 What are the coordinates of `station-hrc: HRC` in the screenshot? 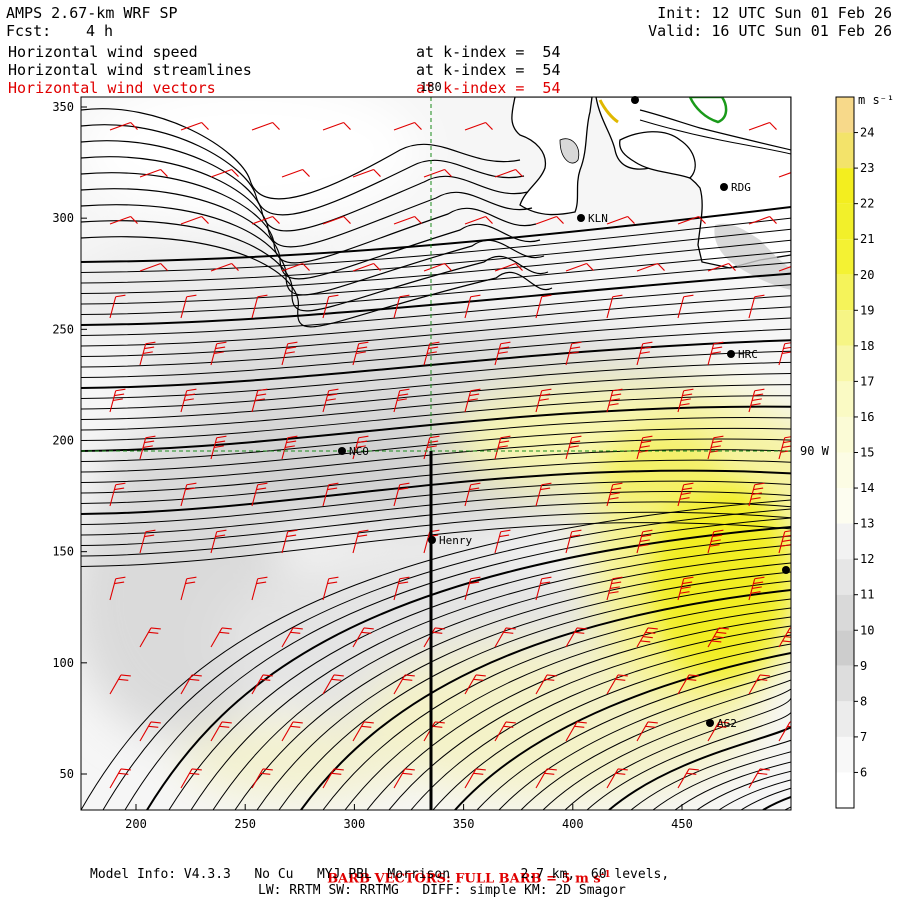 It's located at (742, 354).